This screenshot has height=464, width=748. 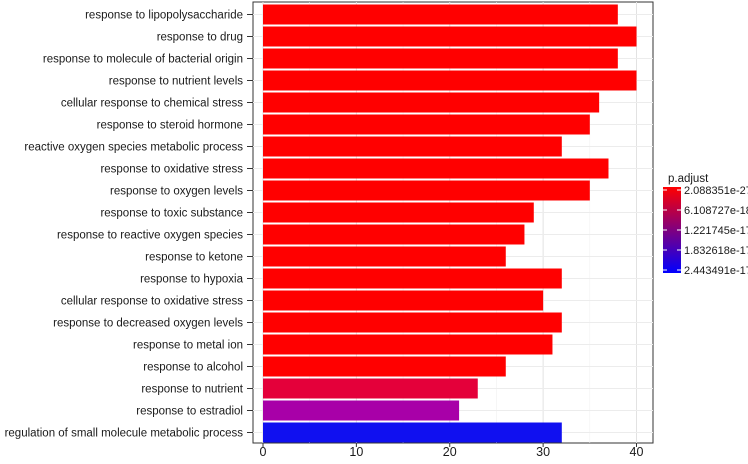 I want to click on x-tick-label: 10, so click(x=356, y=452).